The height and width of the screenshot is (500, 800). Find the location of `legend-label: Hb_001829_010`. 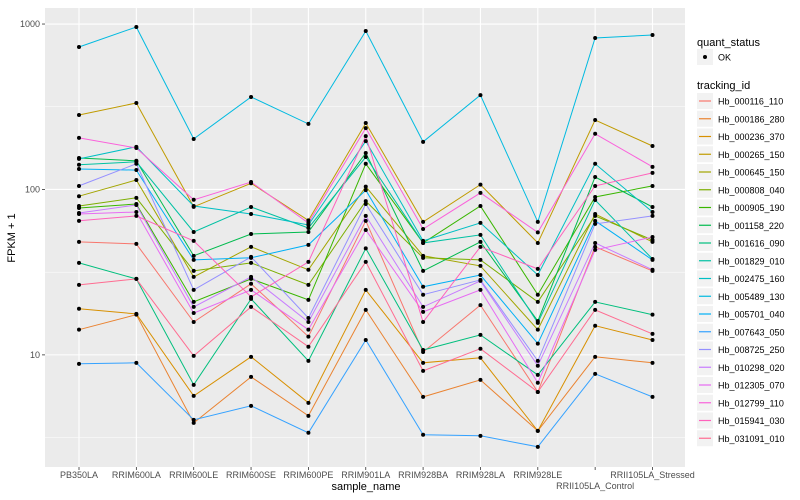

legend-label: Hb_001829_010 is located at coordinates (751, 261).